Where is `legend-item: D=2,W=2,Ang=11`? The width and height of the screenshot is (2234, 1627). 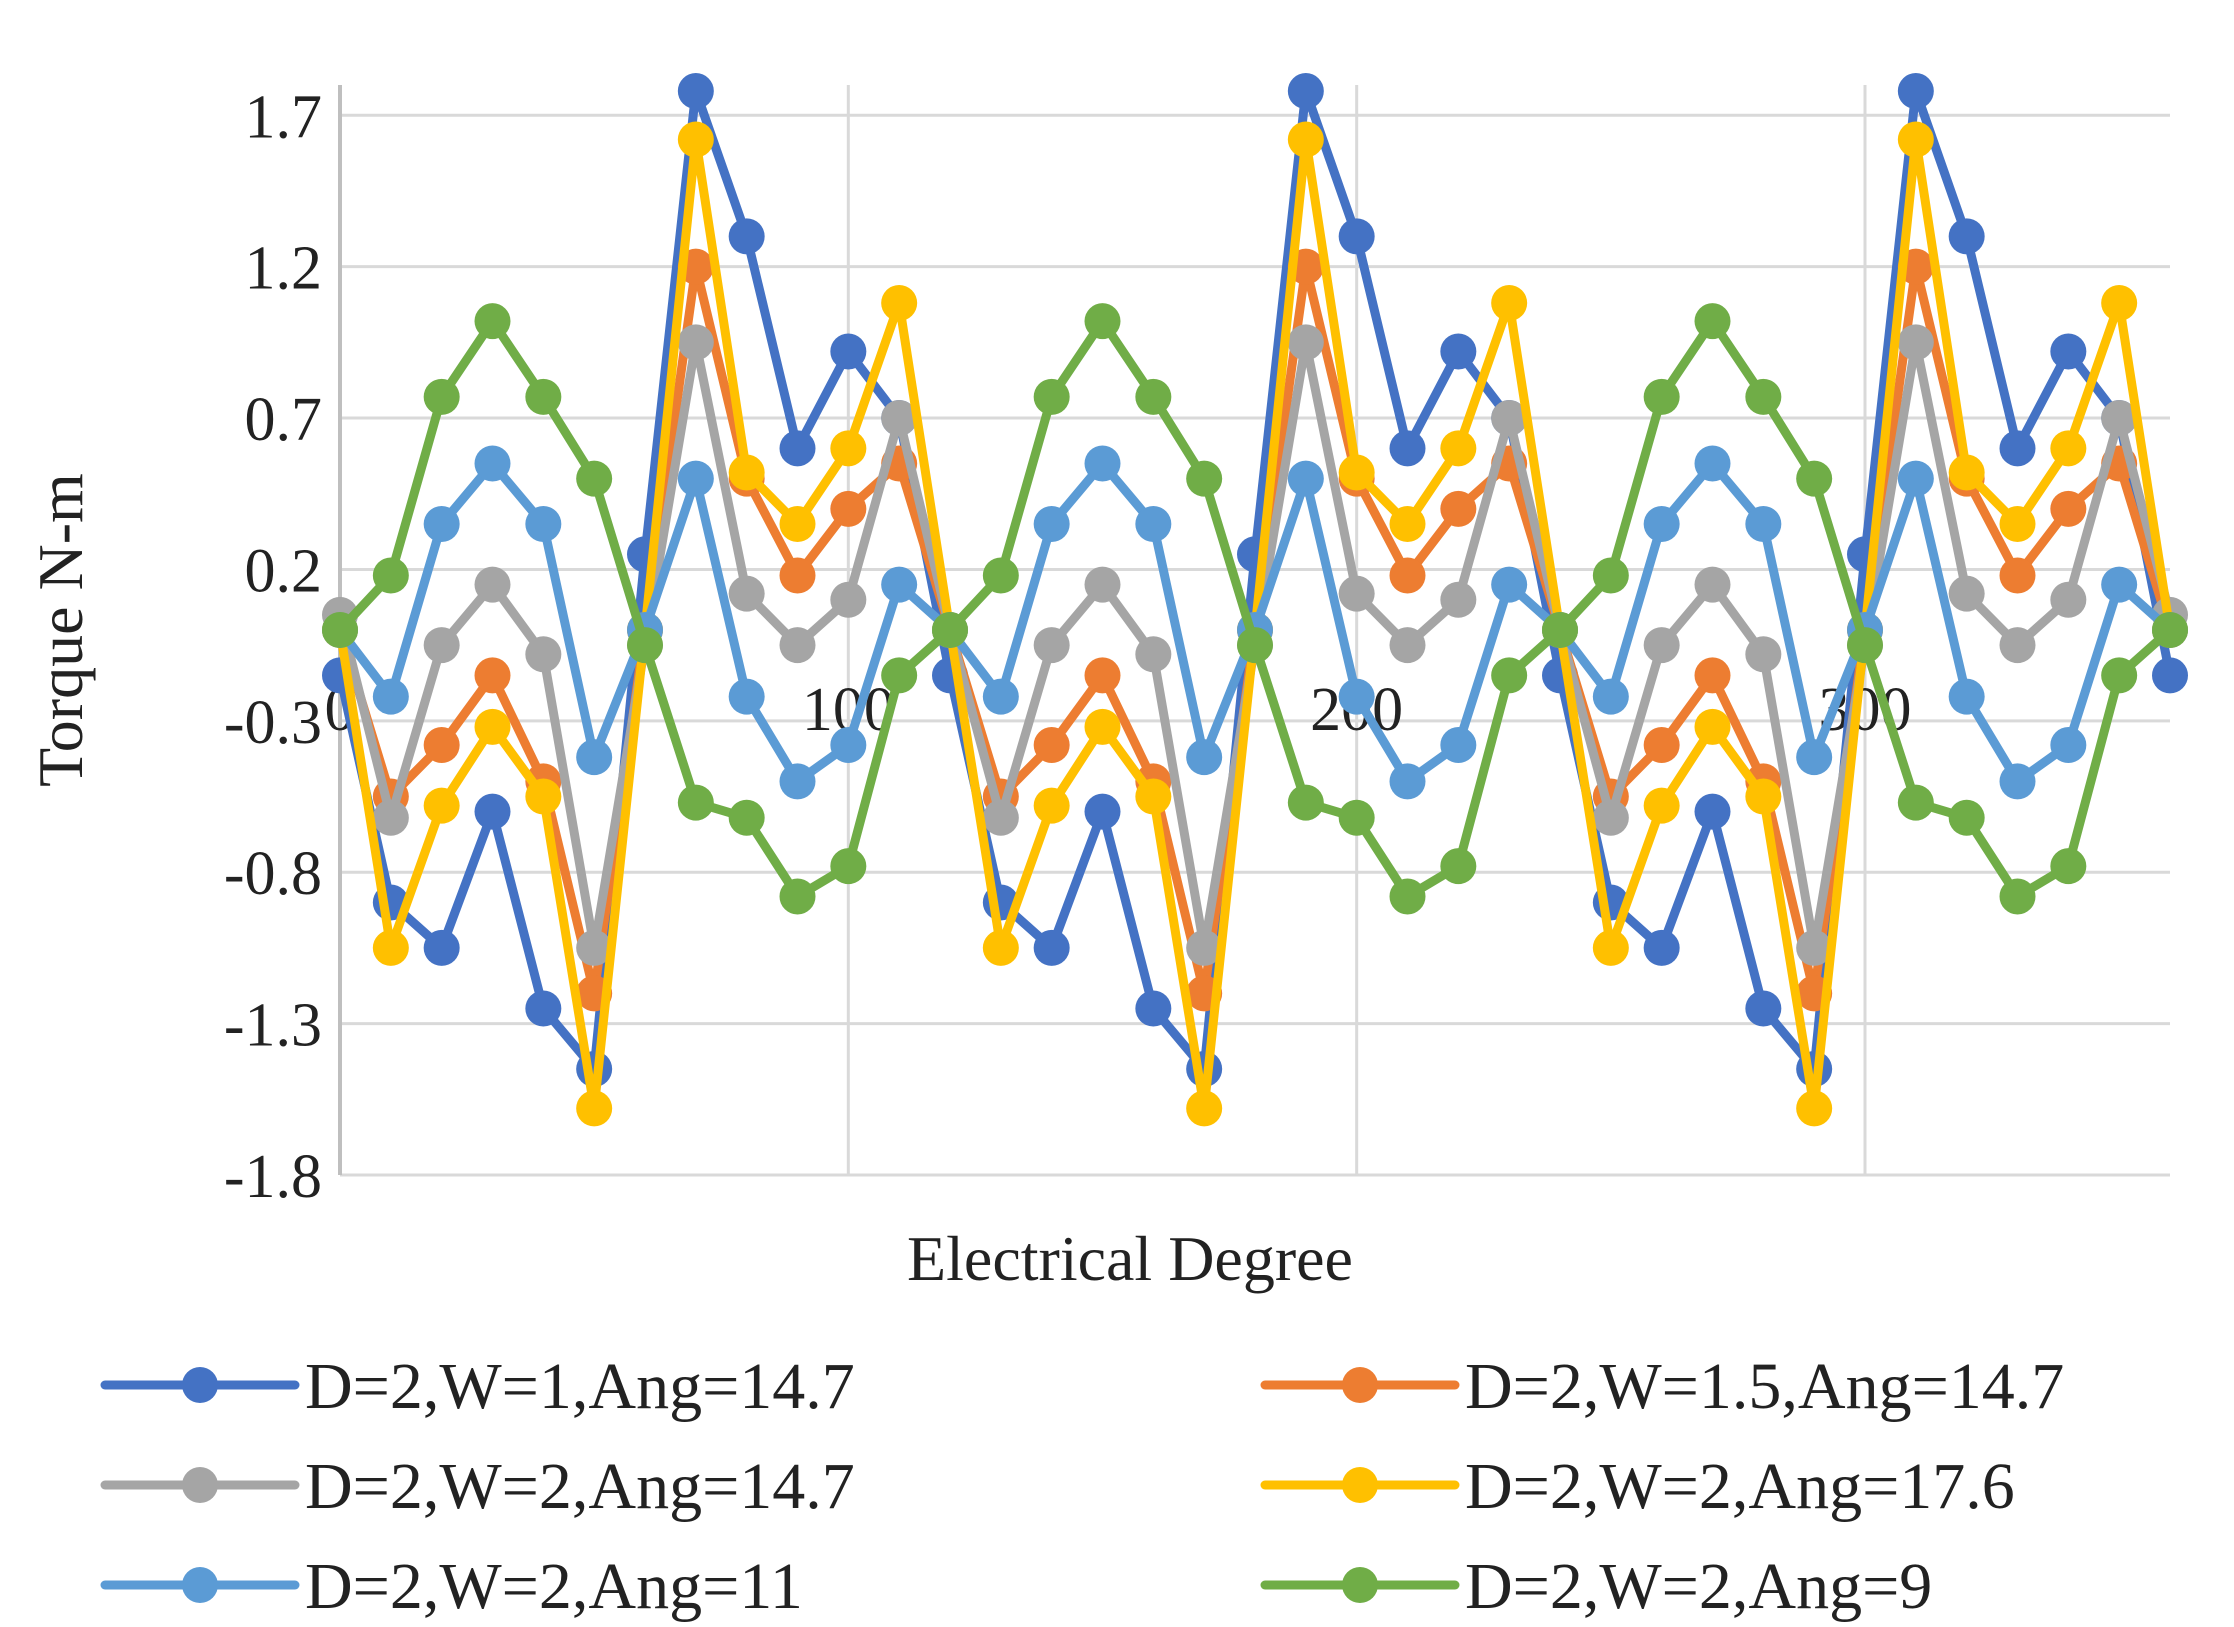
legend-item: D=2,W=2,Ang=11 is located at coordinates (451, 1586).